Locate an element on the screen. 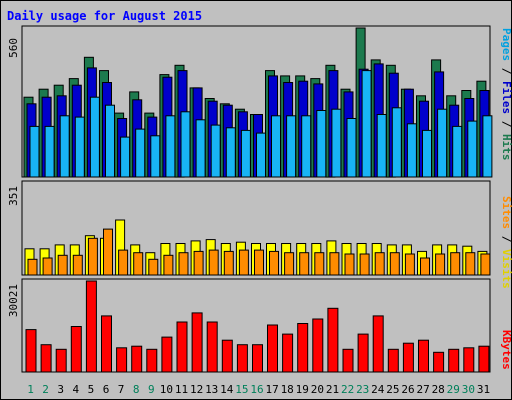 Image resolution: width=512 pixels, height=400 pixels. day-label-22: 22 is located at coordinates (347, 389).